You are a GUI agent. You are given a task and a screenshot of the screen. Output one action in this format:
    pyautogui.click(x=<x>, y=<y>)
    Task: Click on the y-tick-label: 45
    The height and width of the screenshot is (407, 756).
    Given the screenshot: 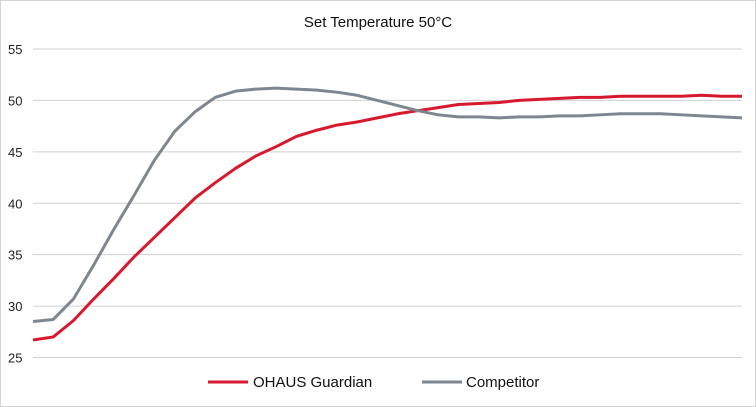 What is the action you would take?
    pyautogui.click(x=15, y=152)
    